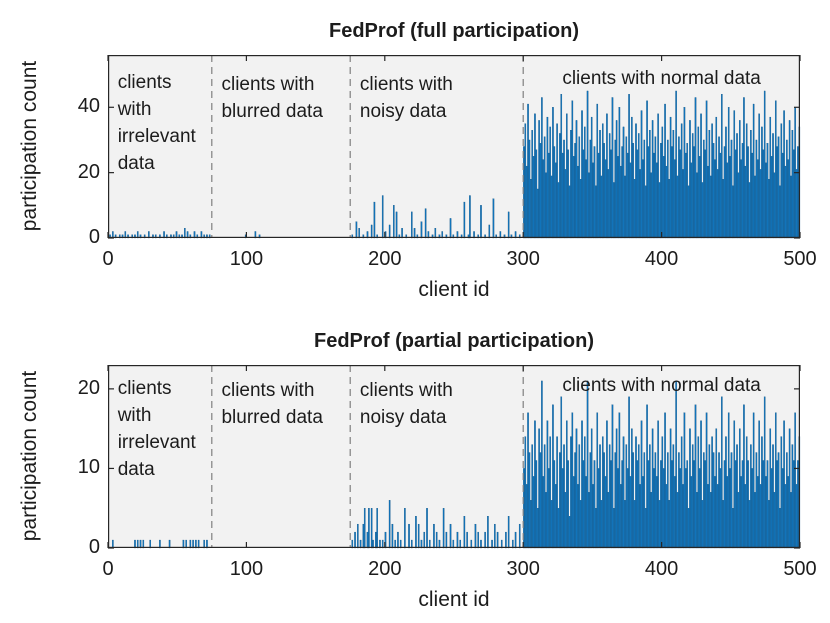 The image size is (830, 623). Describe the element at coordinates (454, 289) in the screenshot. I see `x-axis-label: client id` at that location.